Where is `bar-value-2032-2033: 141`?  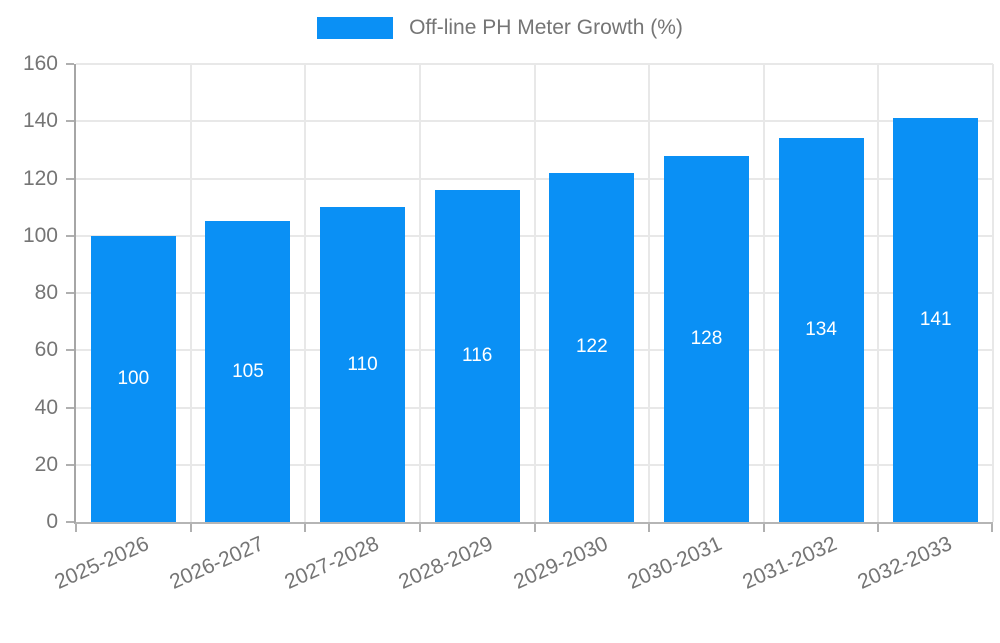
bar-value-2032-2033: 141 is located at coordinates (935, 320).